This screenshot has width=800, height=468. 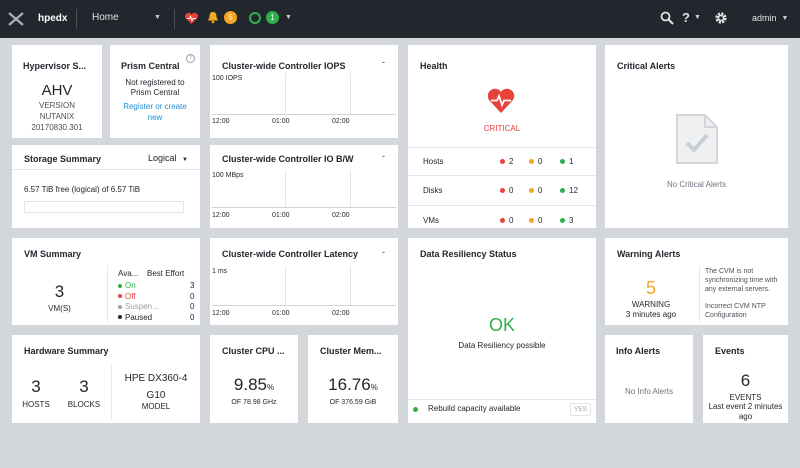 I want to click on vm-state-label: Off, so click(x=130, y=296).